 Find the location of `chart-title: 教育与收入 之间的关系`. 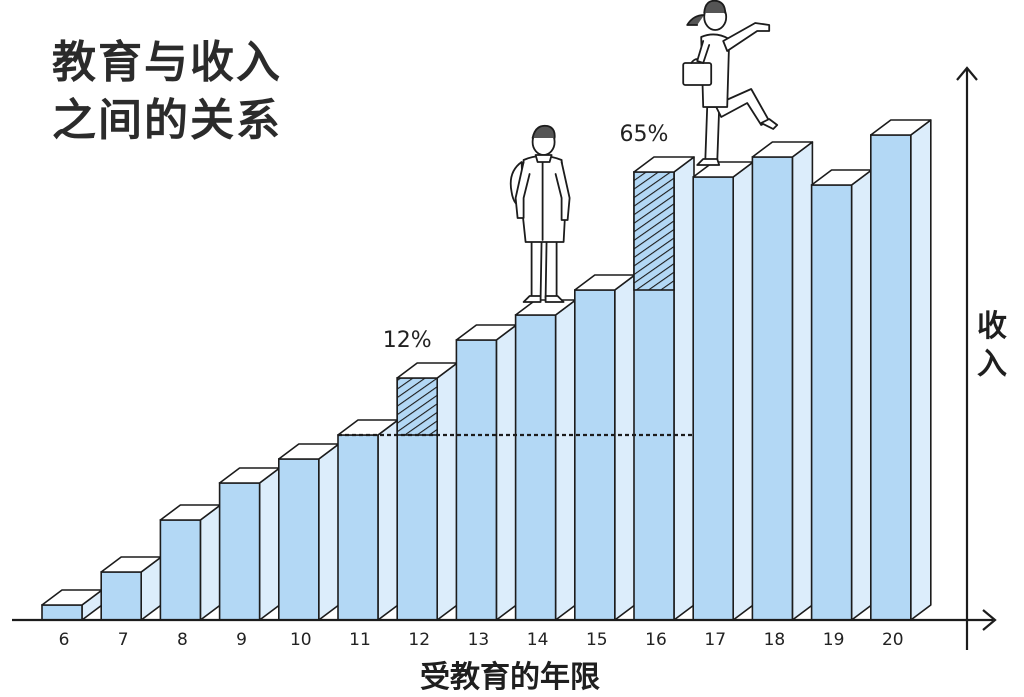

chart-title: 教育与收入 之间的关系 is located at coordinates (167, 92).